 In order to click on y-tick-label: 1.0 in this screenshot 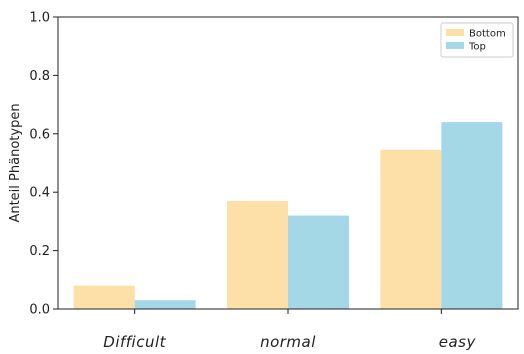, I will do `click(39, 18)`.